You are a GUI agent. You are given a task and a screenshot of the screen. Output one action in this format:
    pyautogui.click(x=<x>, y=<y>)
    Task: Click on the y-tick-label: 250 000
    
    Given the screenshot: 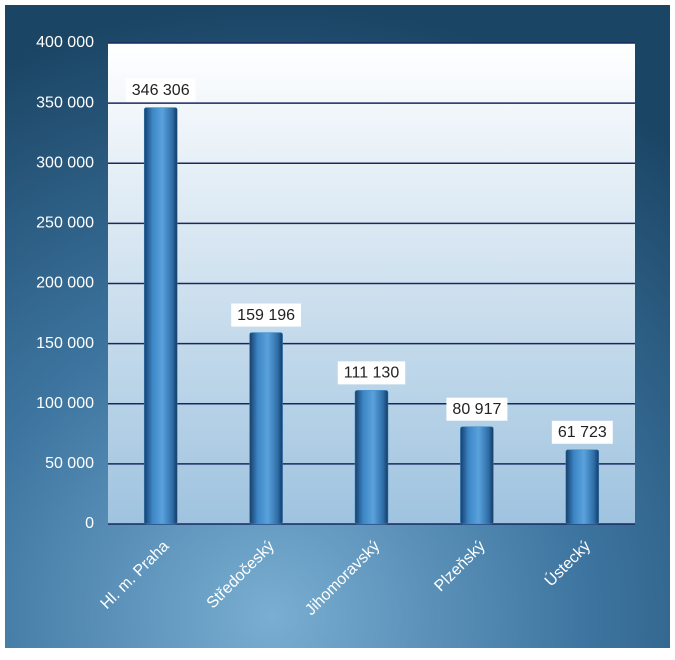 What is the action you would take?
    pyautogui.click(x=65, y=223)
    